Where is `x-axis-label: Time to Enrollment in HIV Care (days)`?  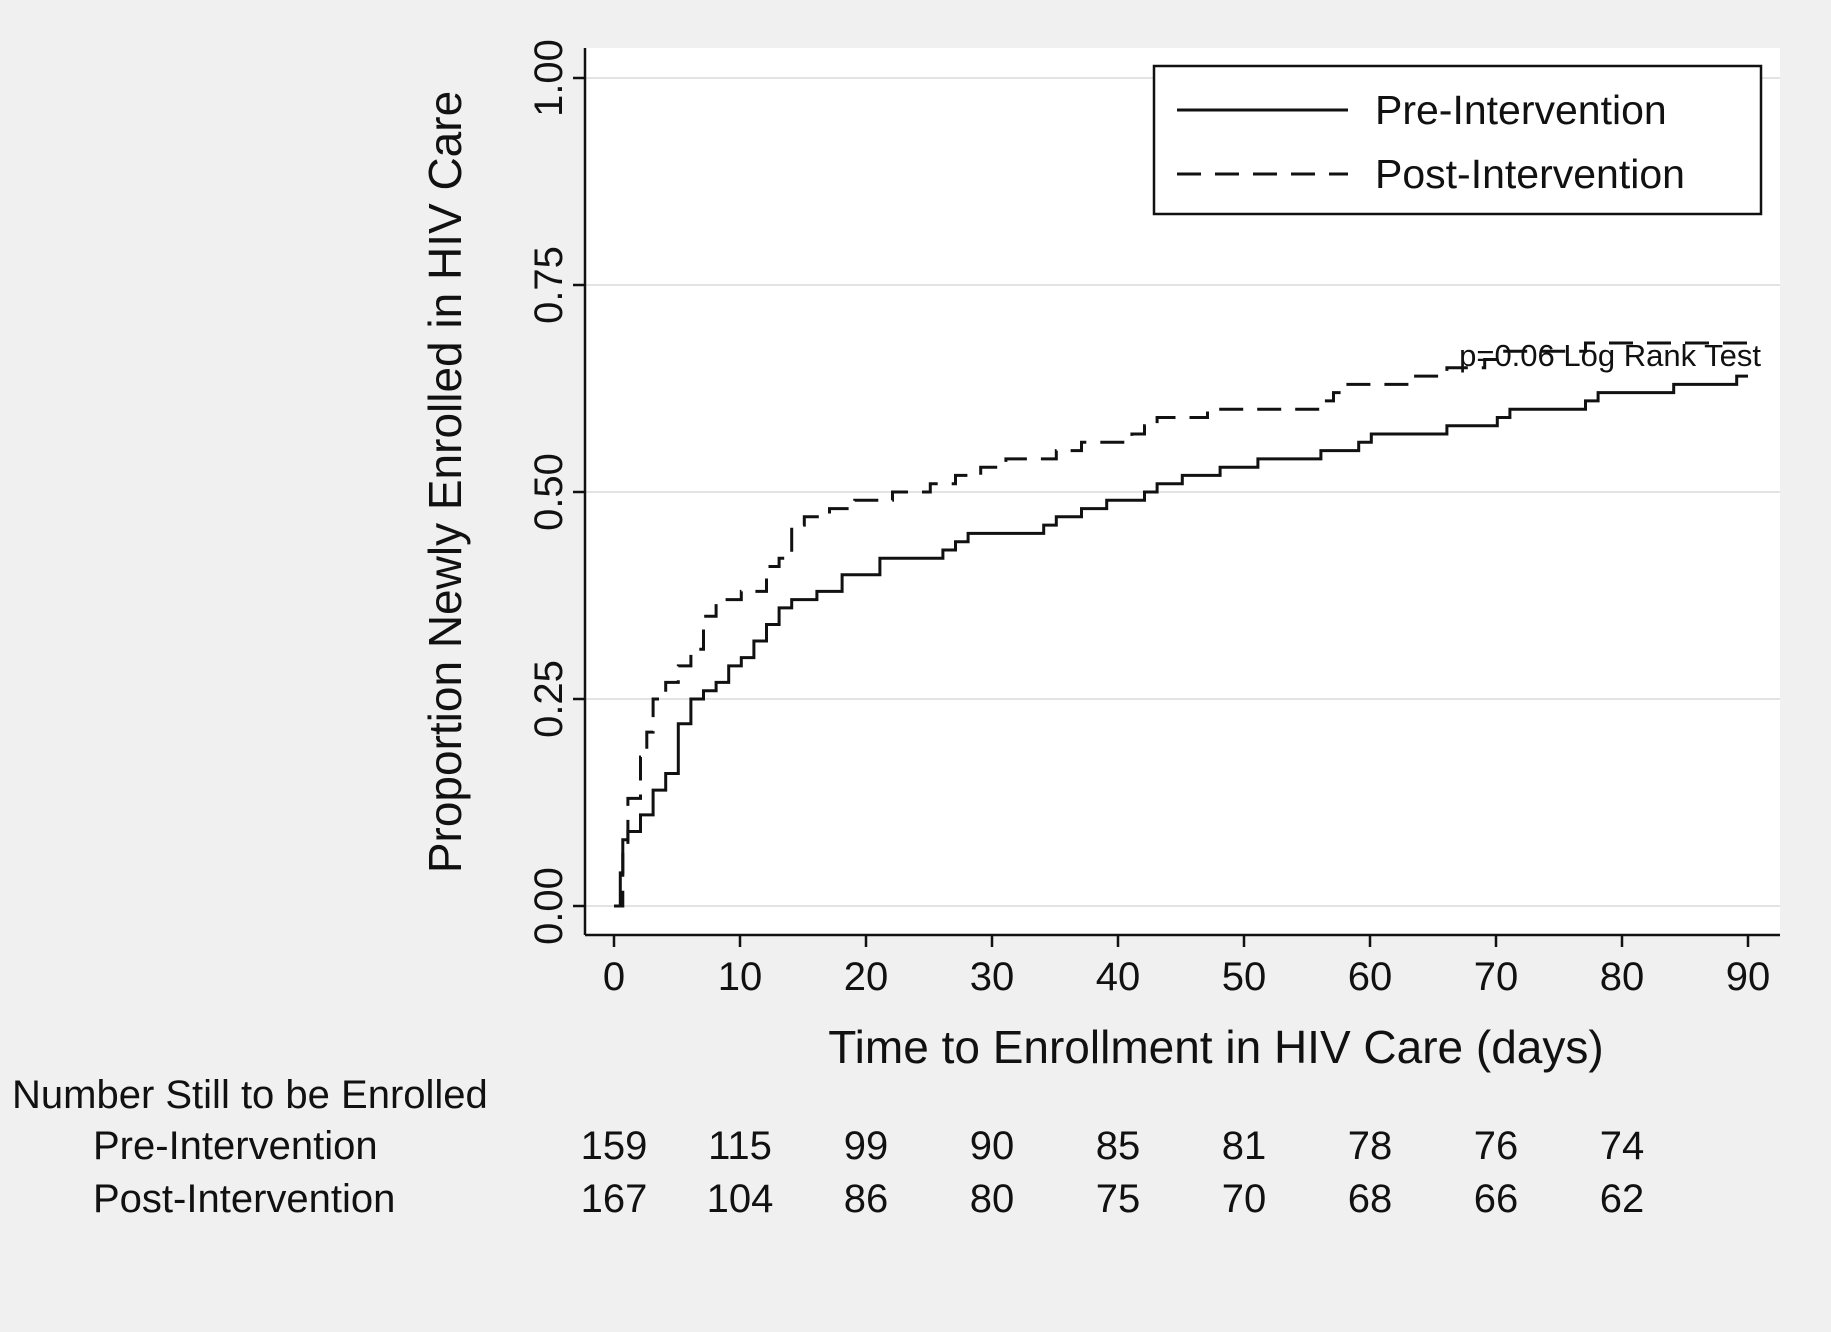
x-axis-label: Time to Enrollment in HIV Care (days) is located at coordinates (1215, 1047).